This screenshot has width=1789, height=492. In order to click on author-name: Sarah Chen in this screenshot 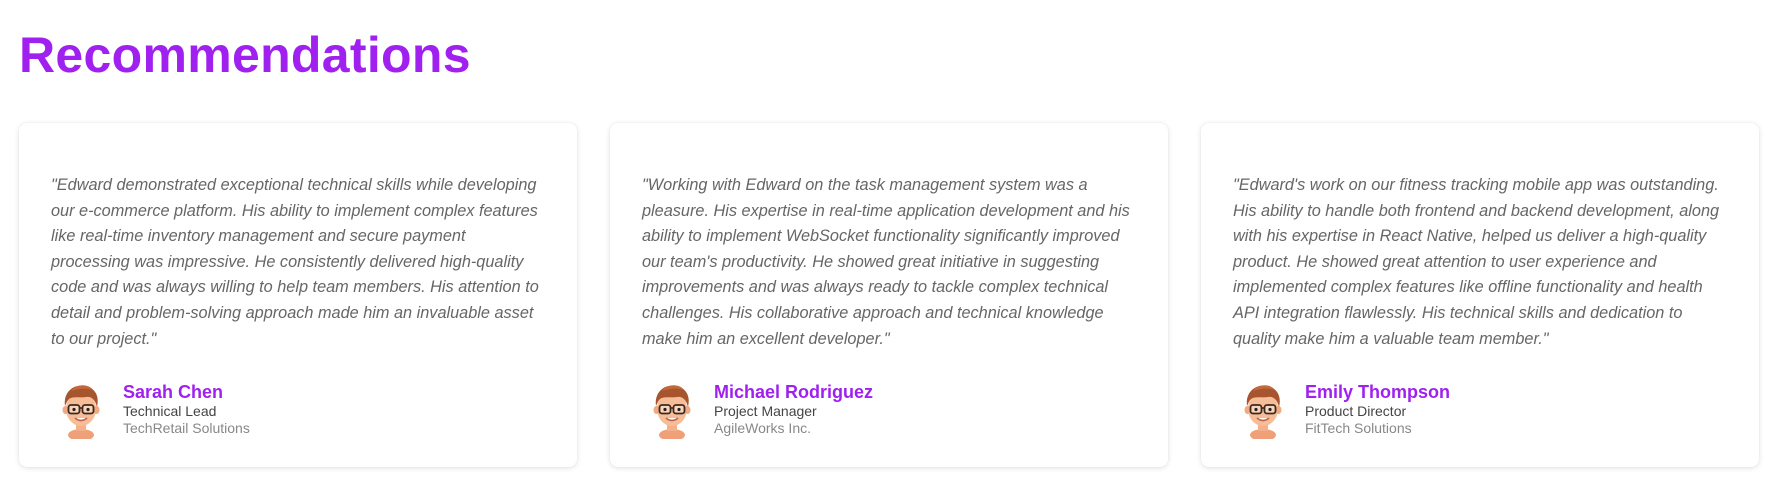, I will do `click(173, 392)`.